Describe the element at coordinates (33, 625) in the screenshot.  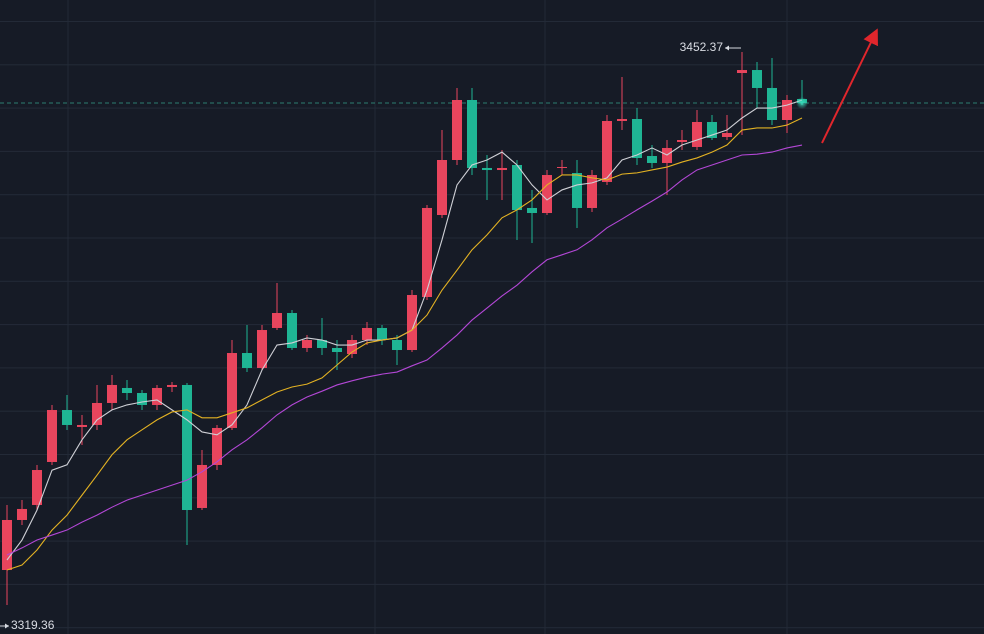
I see `low-label: 3319.36` at that location.